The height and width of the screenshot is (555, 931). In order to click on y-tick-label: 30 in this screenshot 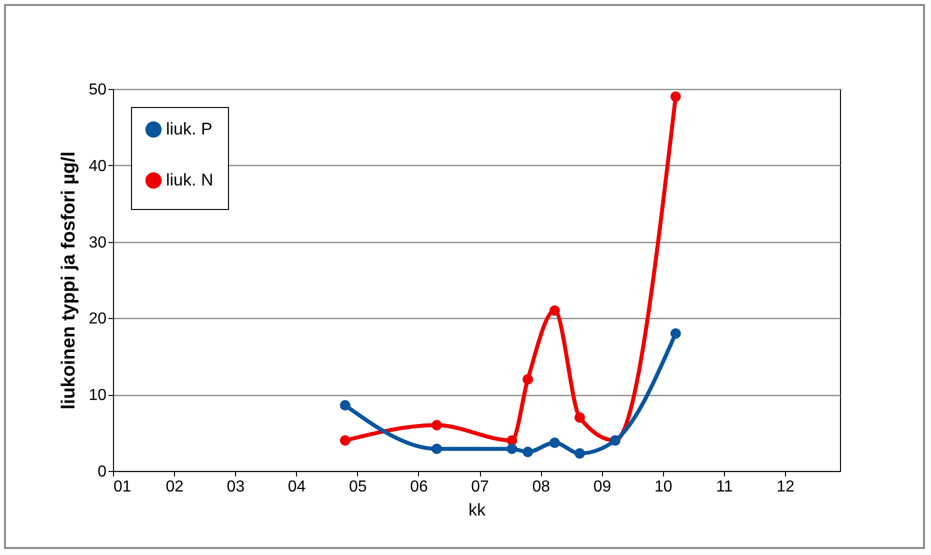, I will do `click(97, 243)`.